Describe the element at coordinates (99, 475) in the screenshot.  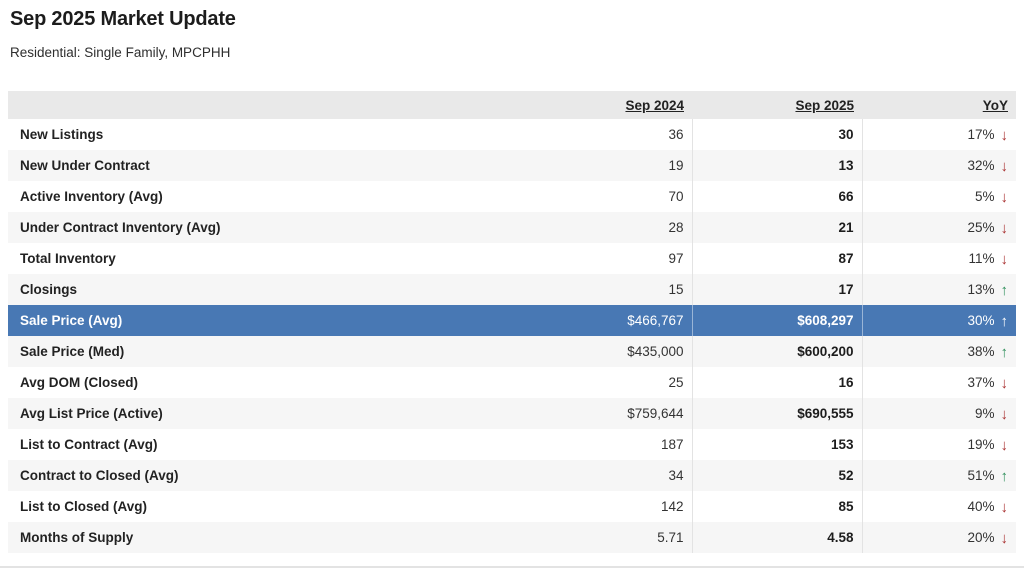
I see `metric-label: Contract to Closed (Avg)` at that location.